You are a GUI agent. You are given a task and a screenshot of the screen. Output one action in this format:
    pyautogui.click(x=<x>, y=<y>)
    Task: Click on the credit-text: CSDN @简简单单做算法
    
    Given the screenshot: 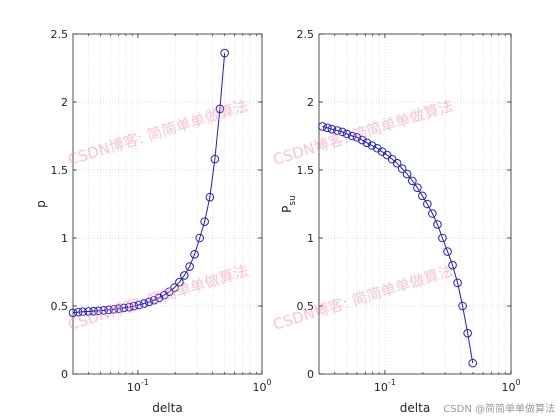 What is the action you would take?
    pyautogui.click(x=499, y=408)
    